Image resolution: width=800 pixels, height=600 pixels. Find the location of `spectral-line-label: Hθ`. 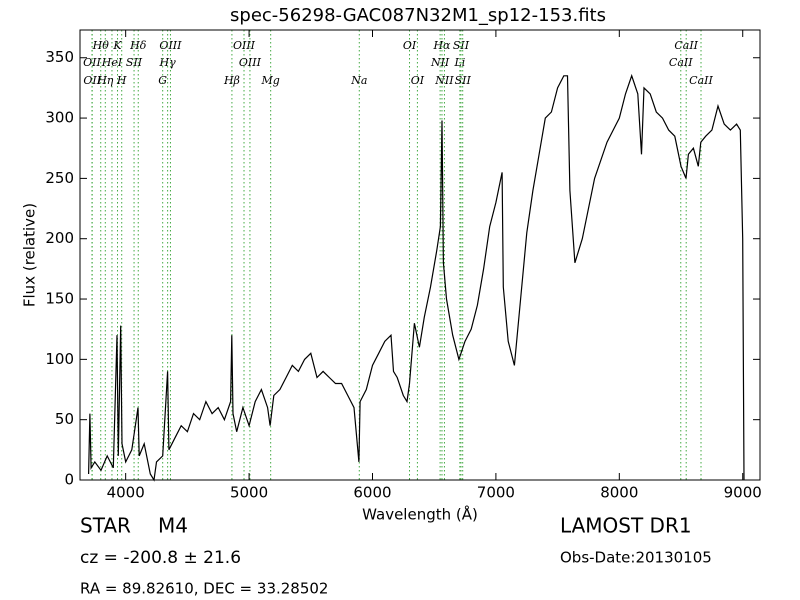

spectral-line-label: Hθ is located at coordinates (101, 45).